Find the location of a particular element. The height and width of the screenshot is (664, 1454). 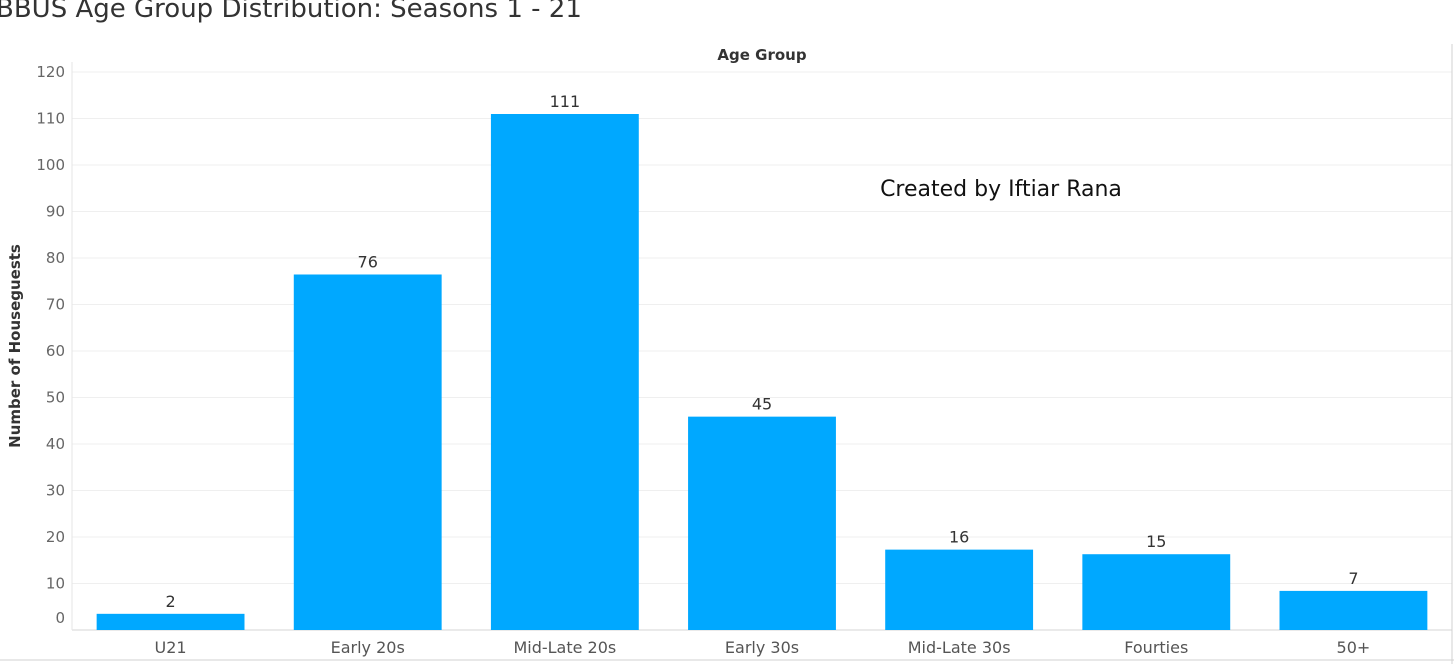

x-tick-label: U21 is located at coordinates (171, 647).